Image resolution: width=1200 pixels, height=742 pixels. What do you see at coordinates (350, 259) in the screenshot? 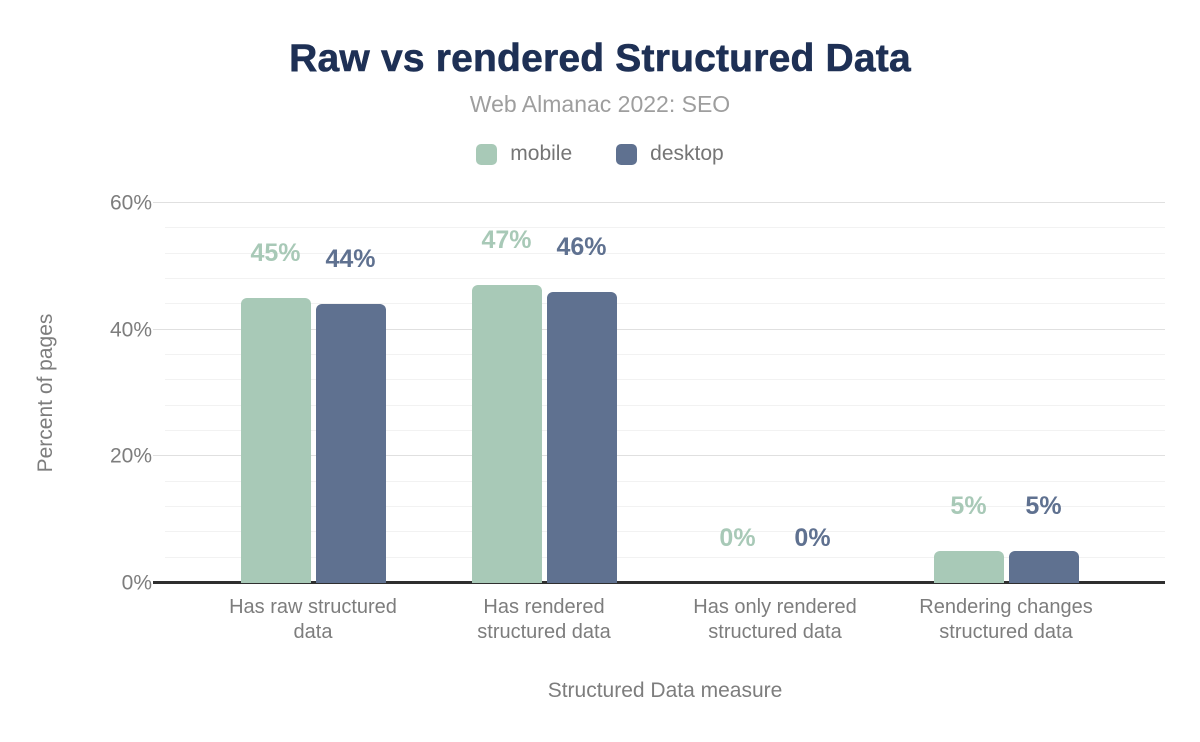
I see `bar-value-label-desktop: 44%` at bounding box center [350, 259].